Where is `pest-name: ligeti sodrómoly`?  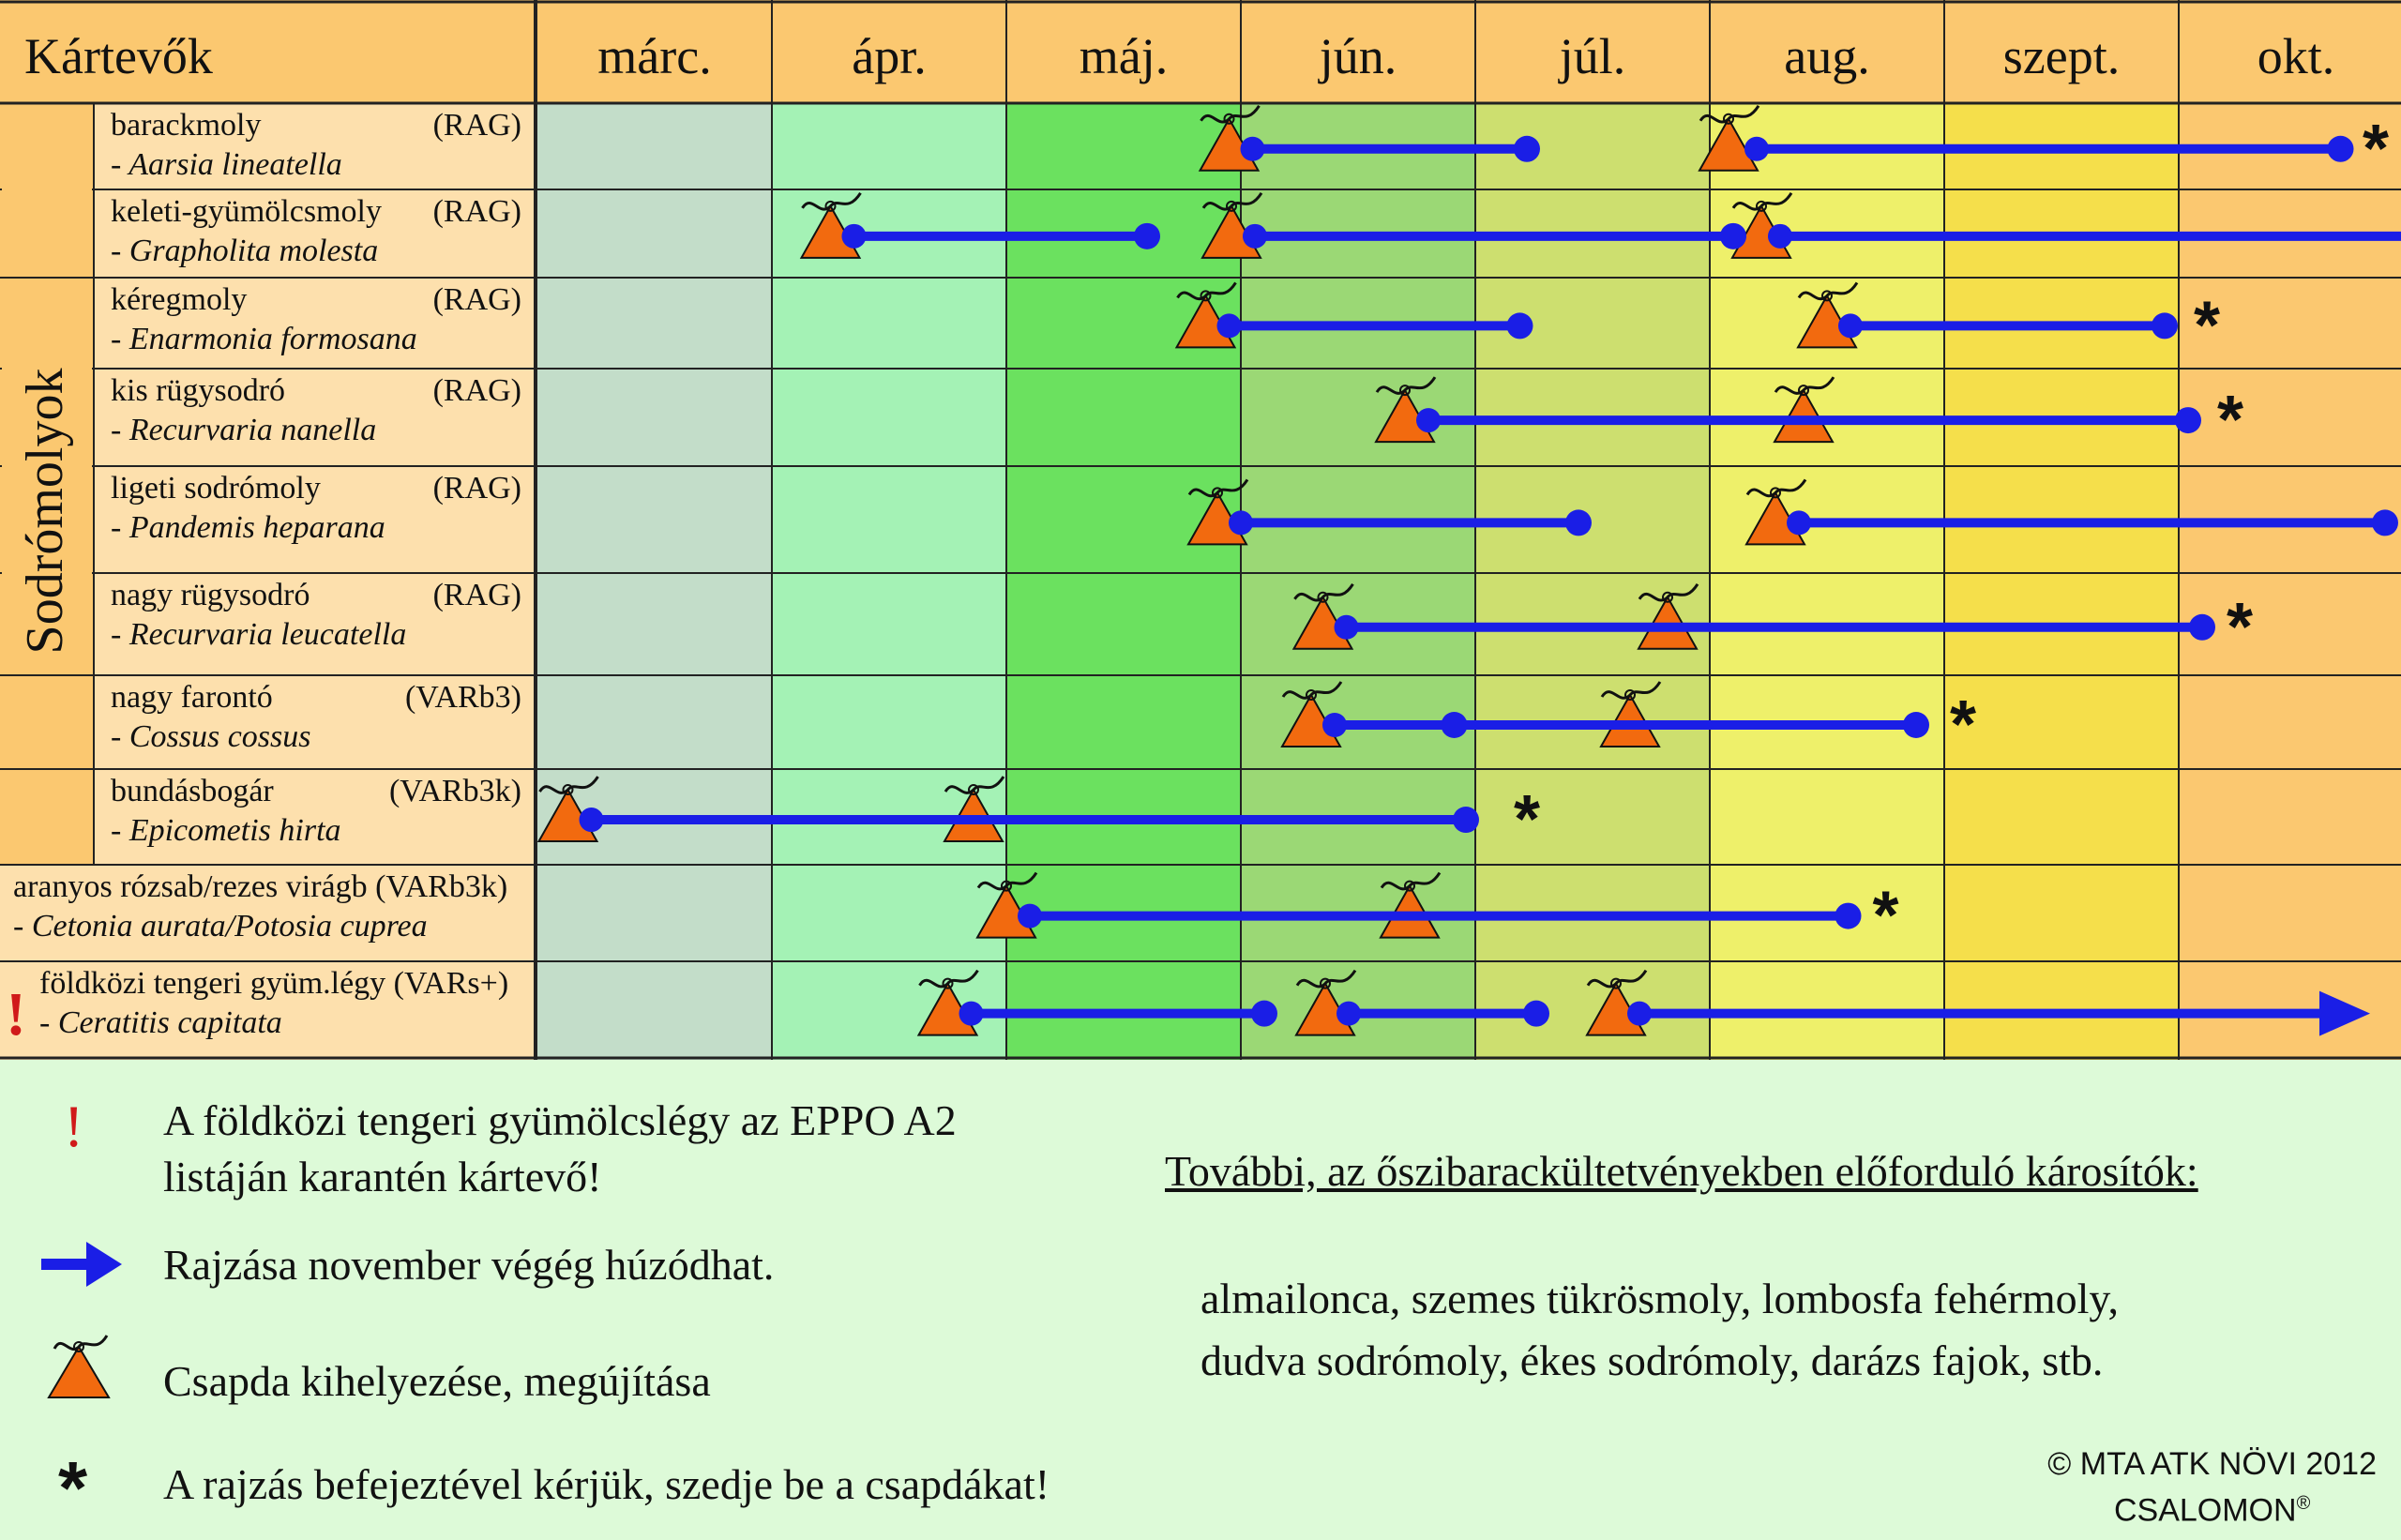
pest-name: ligeti sodrómoly is located at coordinates (216, 488).